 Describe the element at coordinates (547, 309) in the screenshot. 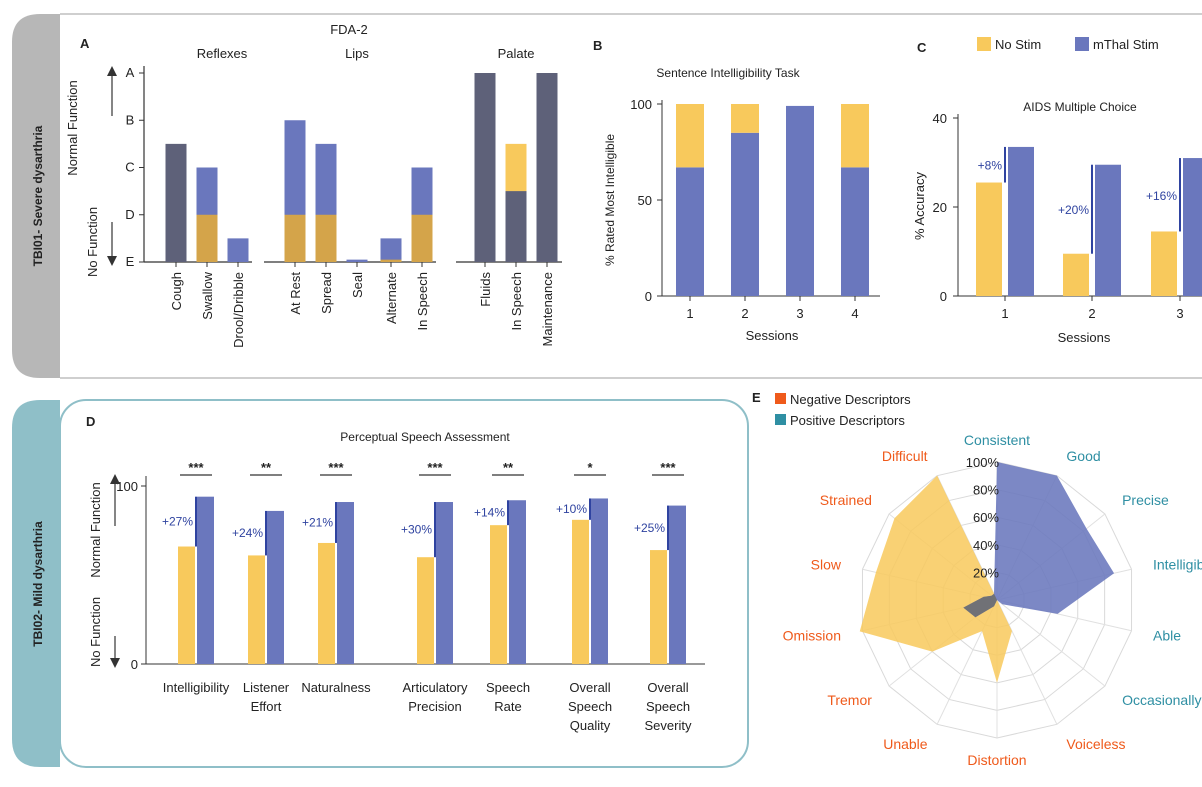

I see `x-tick-label-maintenance: Maintenance` at that location.